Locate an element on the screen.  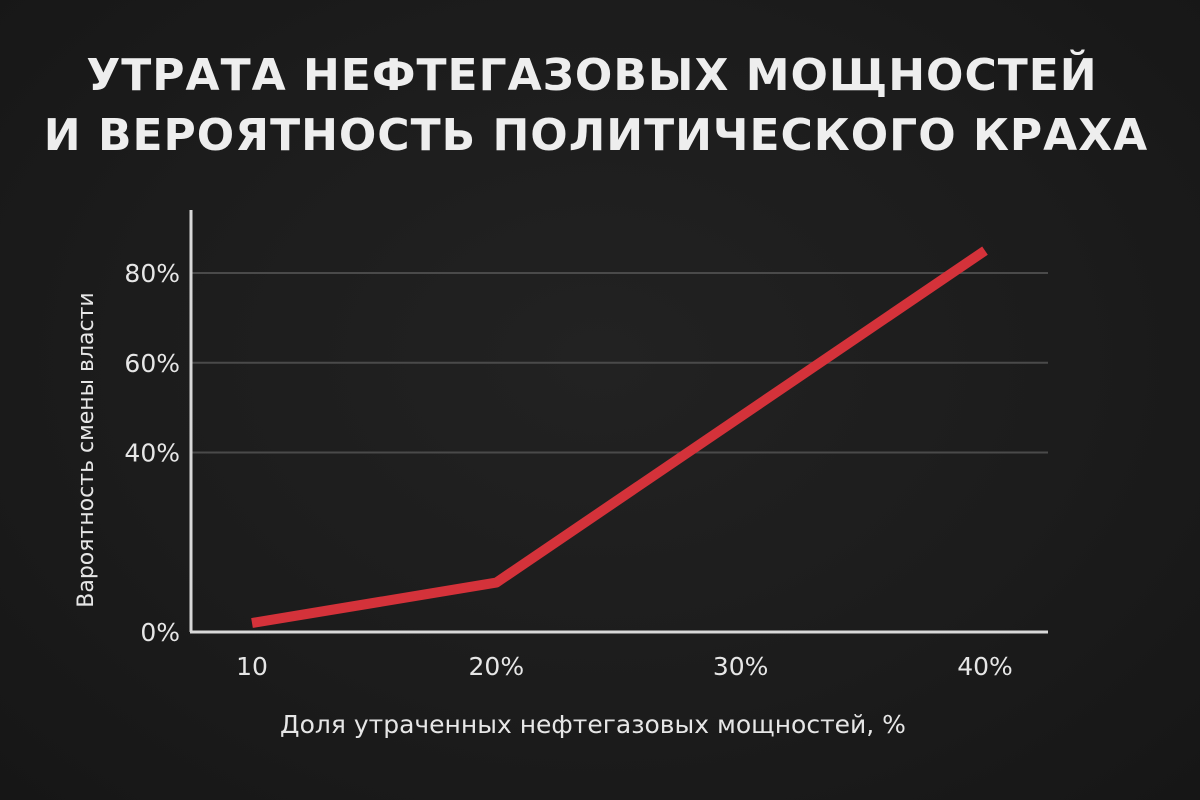
y-tick-labels: 0% 40% 60% 80% is located at coordinates (152, 453).